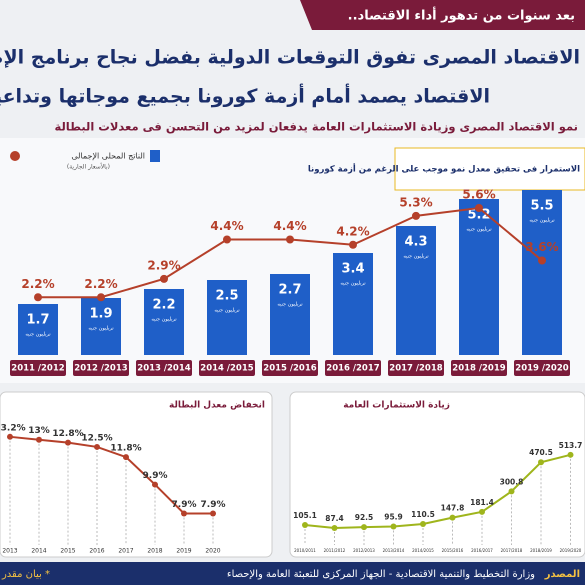 This screenshot has height=585, width=585. I want to click on x-tick-label: 2019, so click(183, 551).